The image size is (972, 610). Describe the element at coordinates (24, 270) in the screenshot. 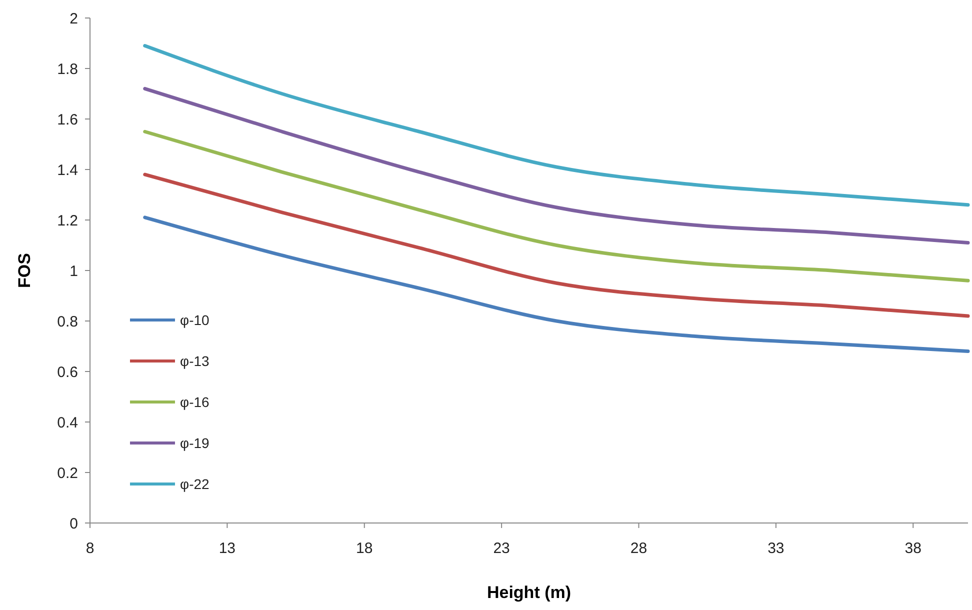

I see `y-axis-title: FOS` at that location.